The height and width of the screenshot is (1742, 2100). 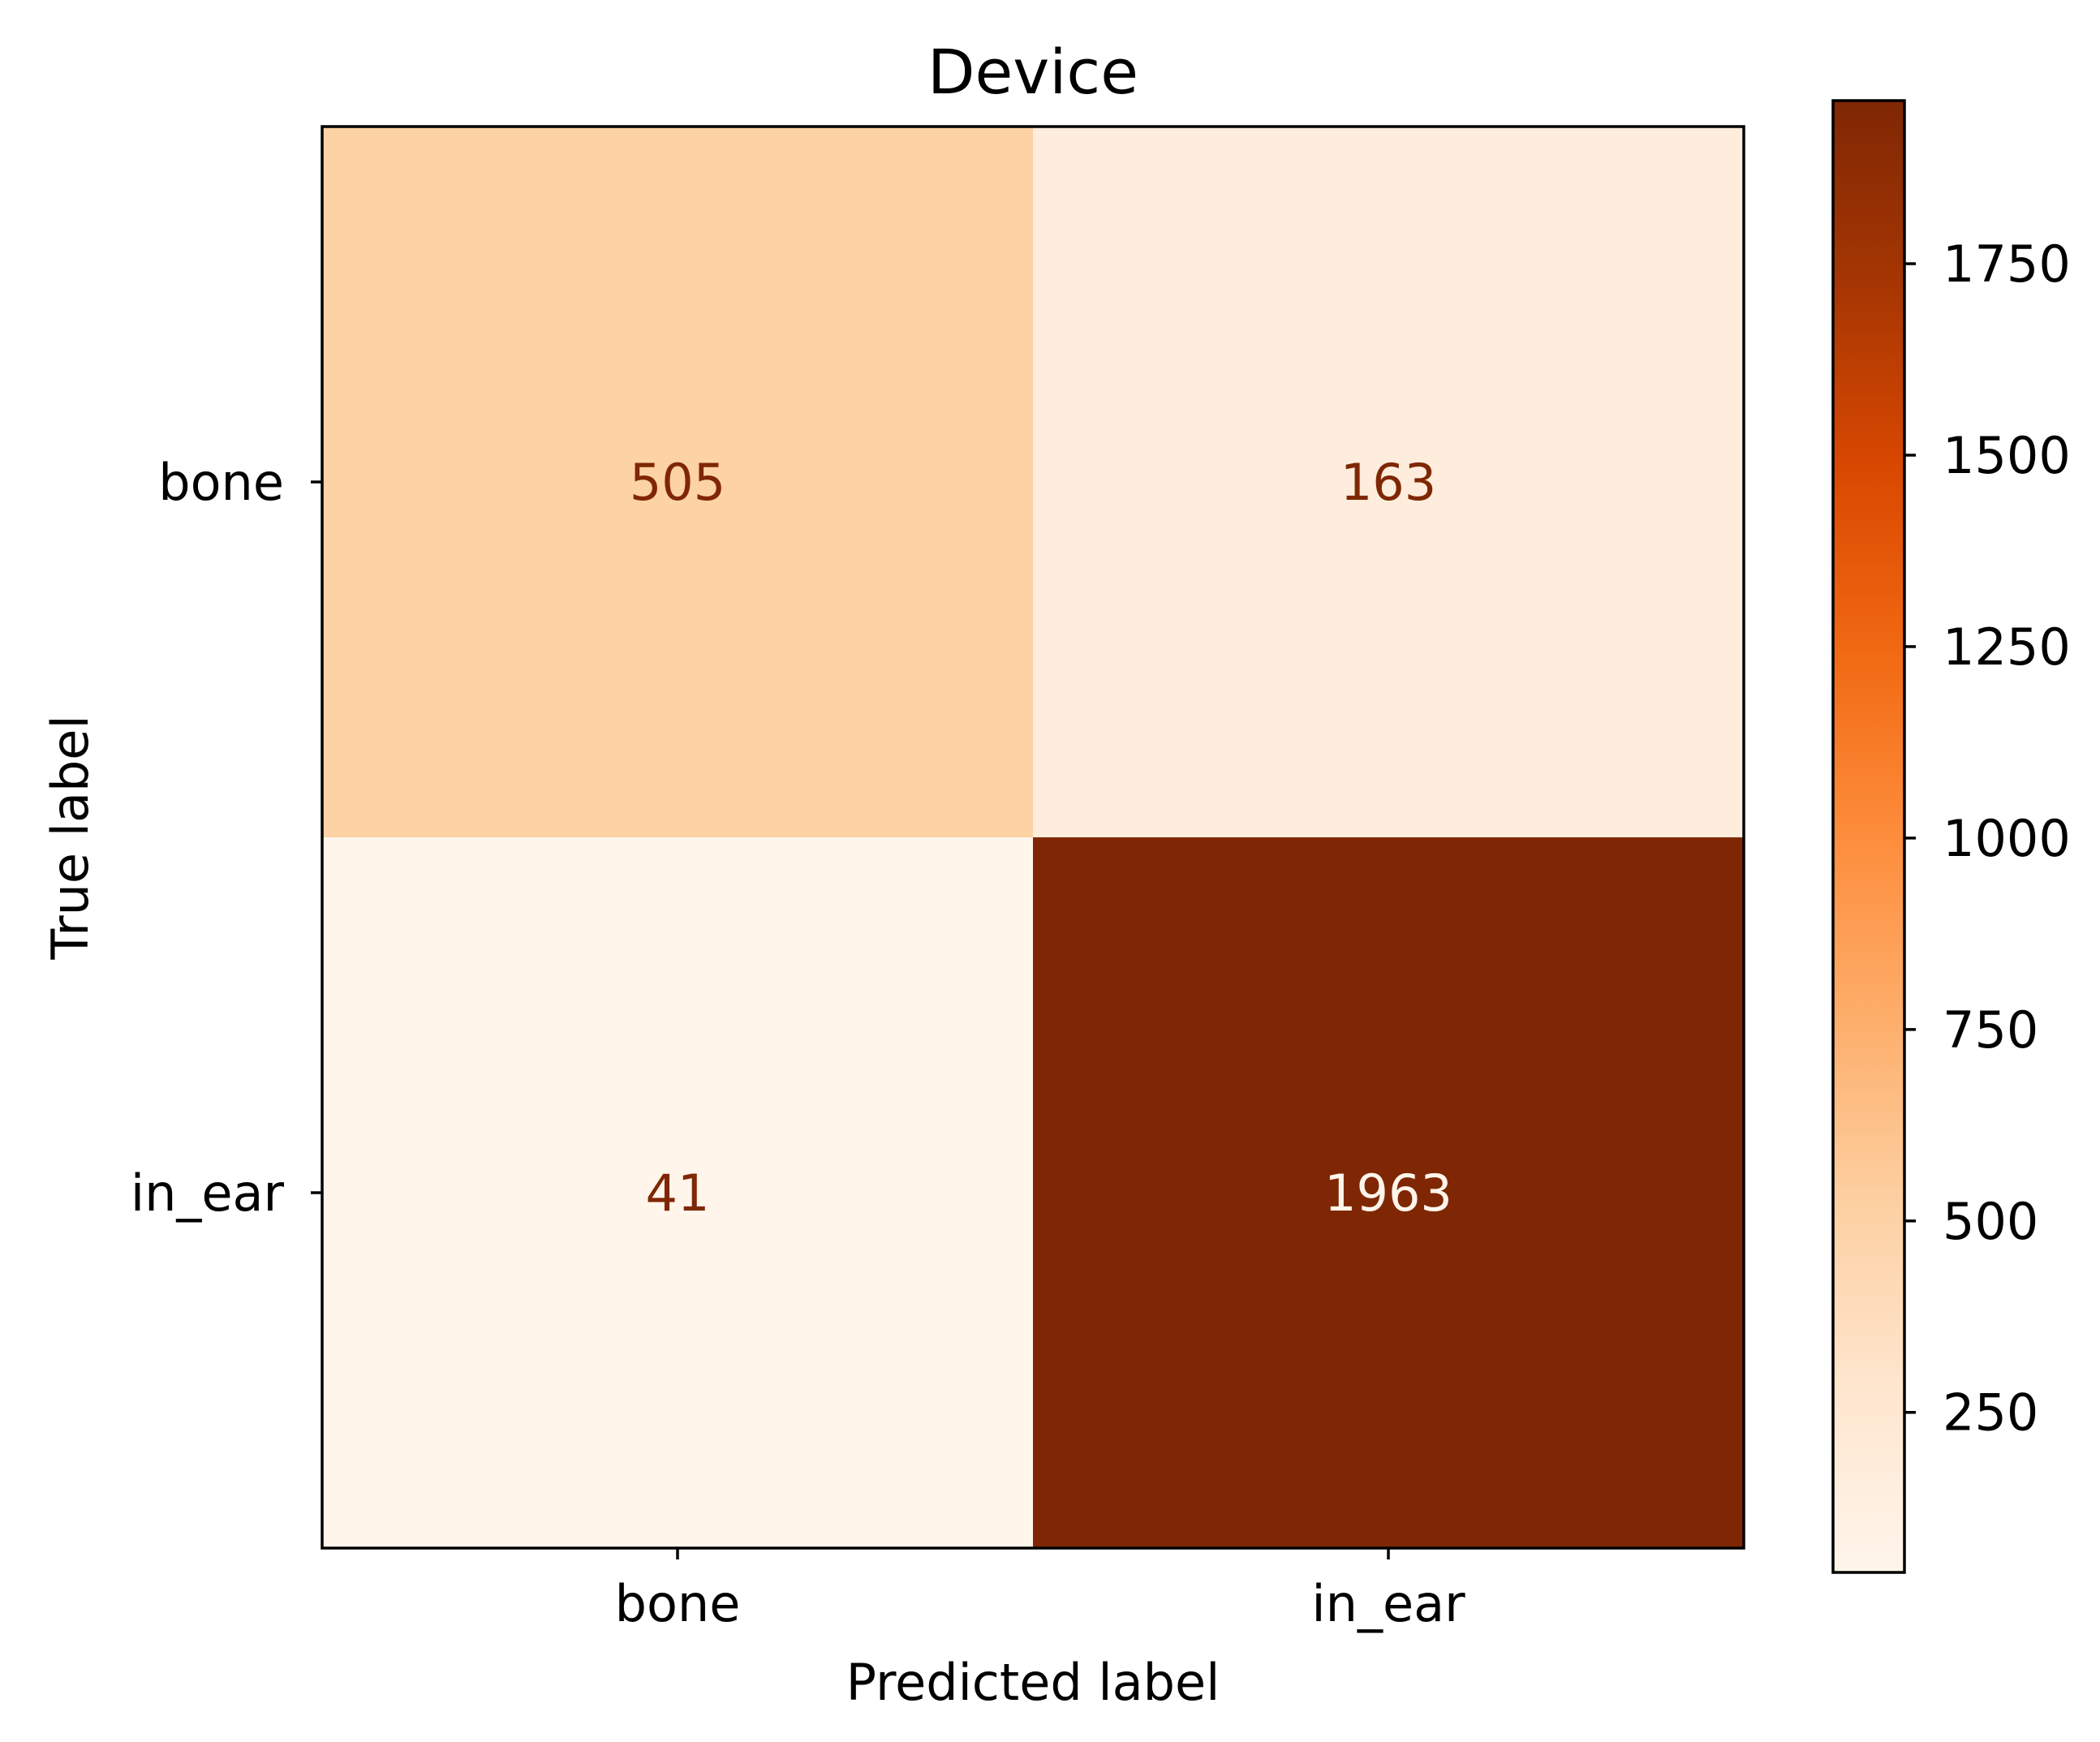 What do you see at coordinates (2007, 455) in the screenshot?
I see `colorbar-tick-label: 1500` at bounding box center [2007, 455].